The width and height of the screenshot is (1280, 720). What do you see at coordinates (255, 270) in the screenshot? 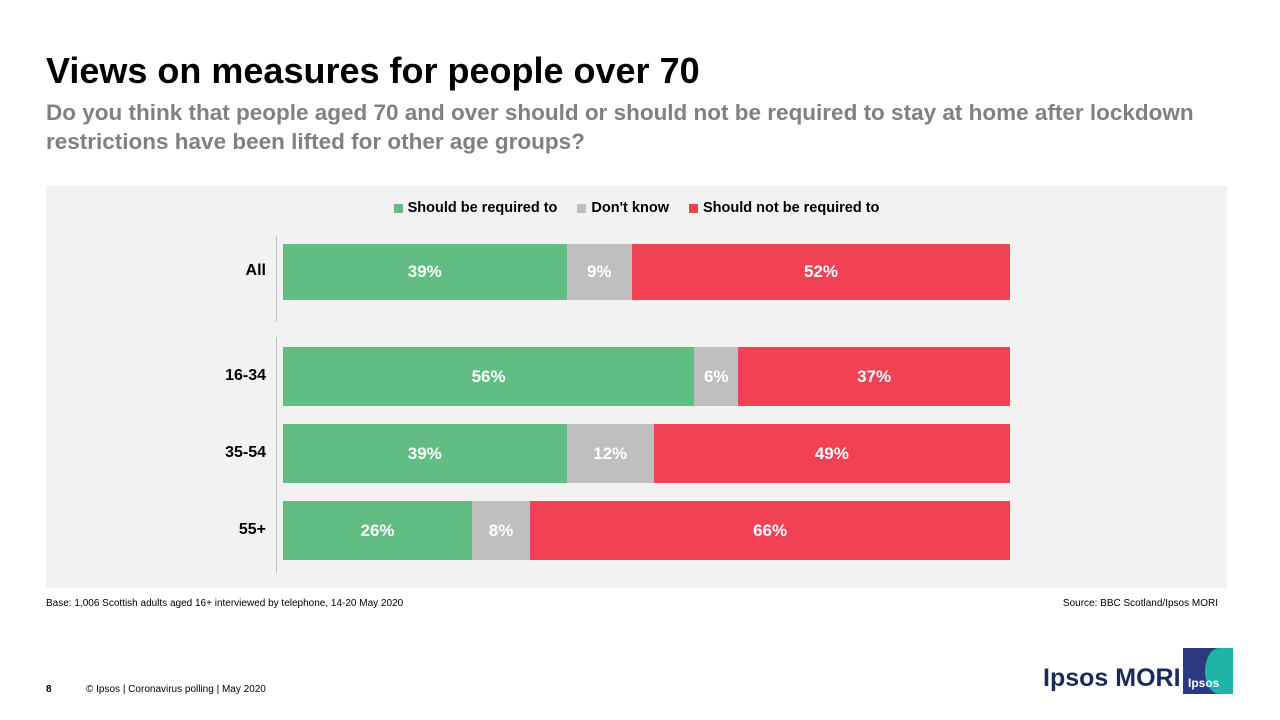
I see `row-label-all: All` at bounding box center [255, 270].